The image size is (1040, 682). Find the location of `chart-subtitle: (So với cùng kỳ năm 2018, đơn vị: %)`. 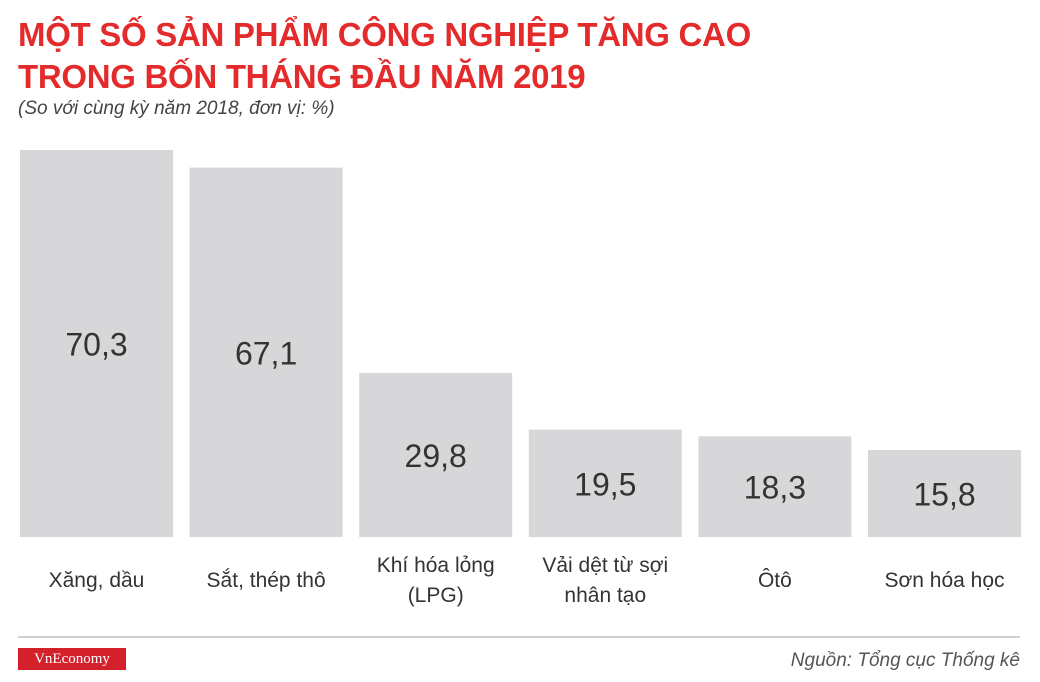

chart-subtitle: (So với cùng kỳ năm 2018, đơn vị: %) is located at coordinates (176, 108).